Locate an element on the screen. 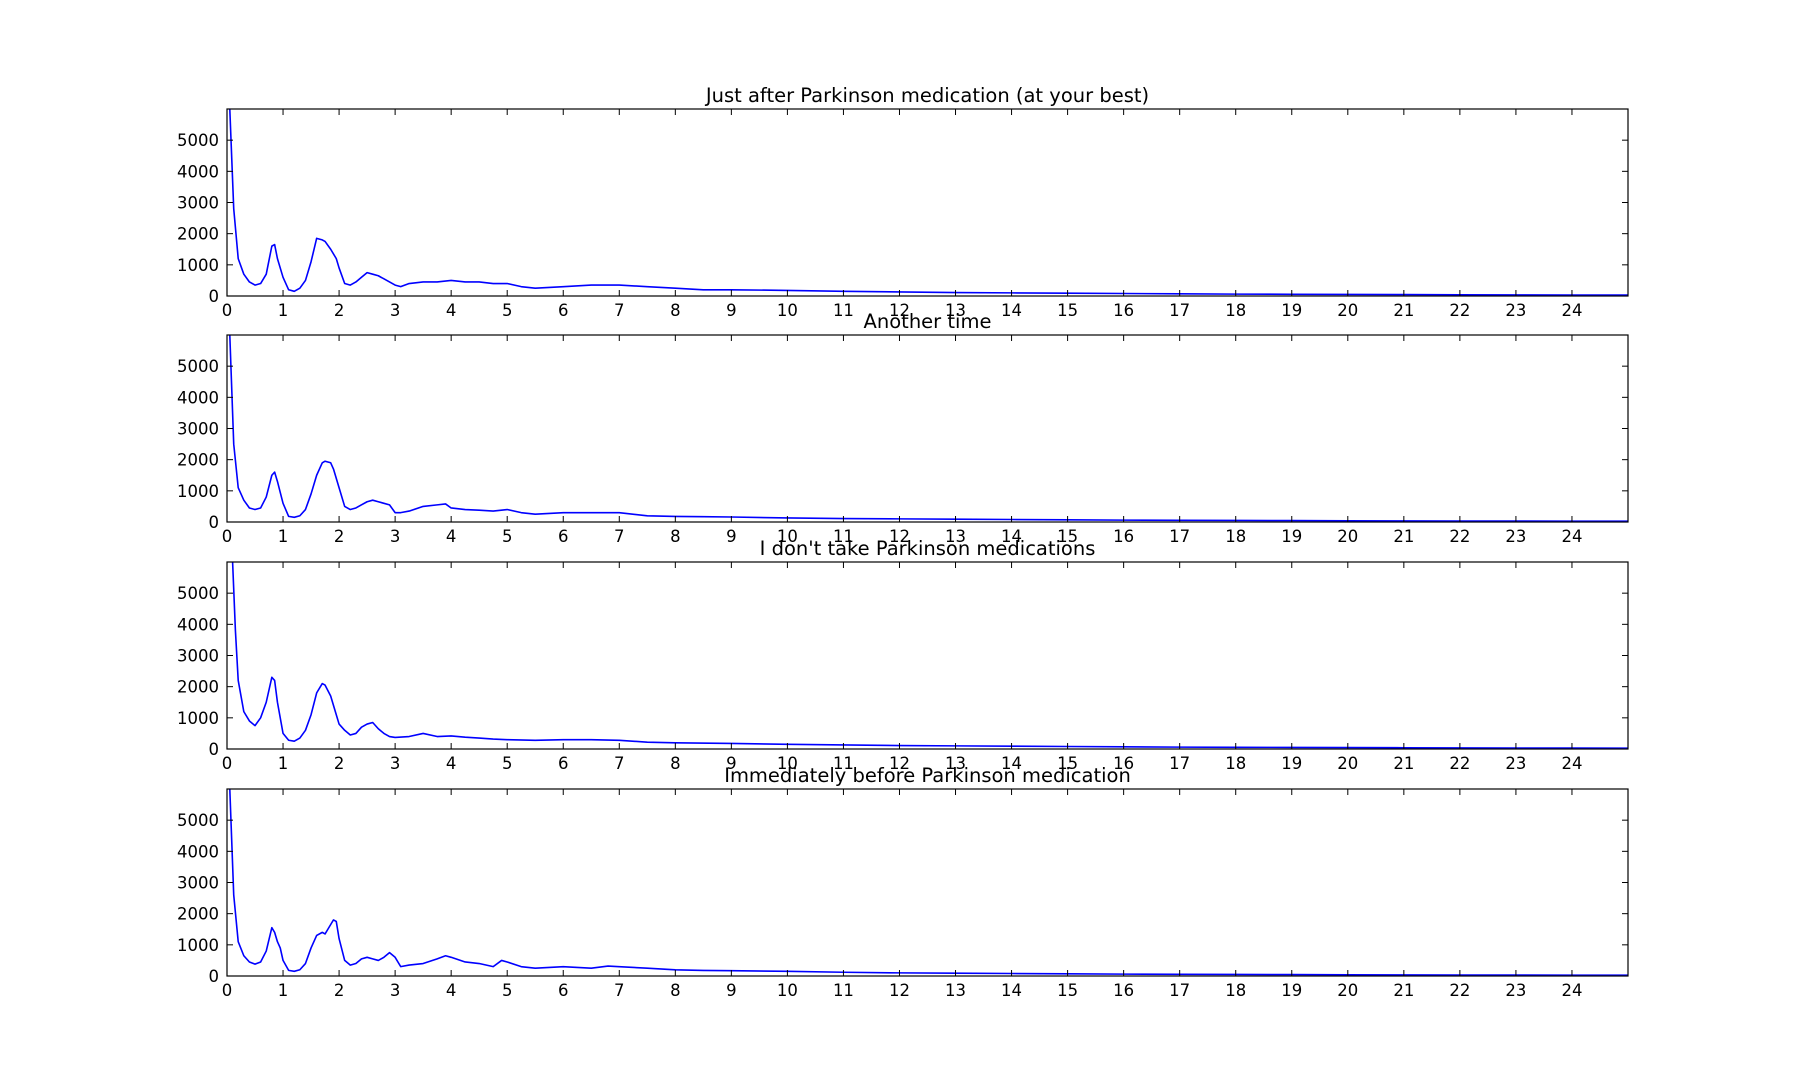 The image size is (1800, 1080). chart-title: Another time is located at coordinates (928, 321).